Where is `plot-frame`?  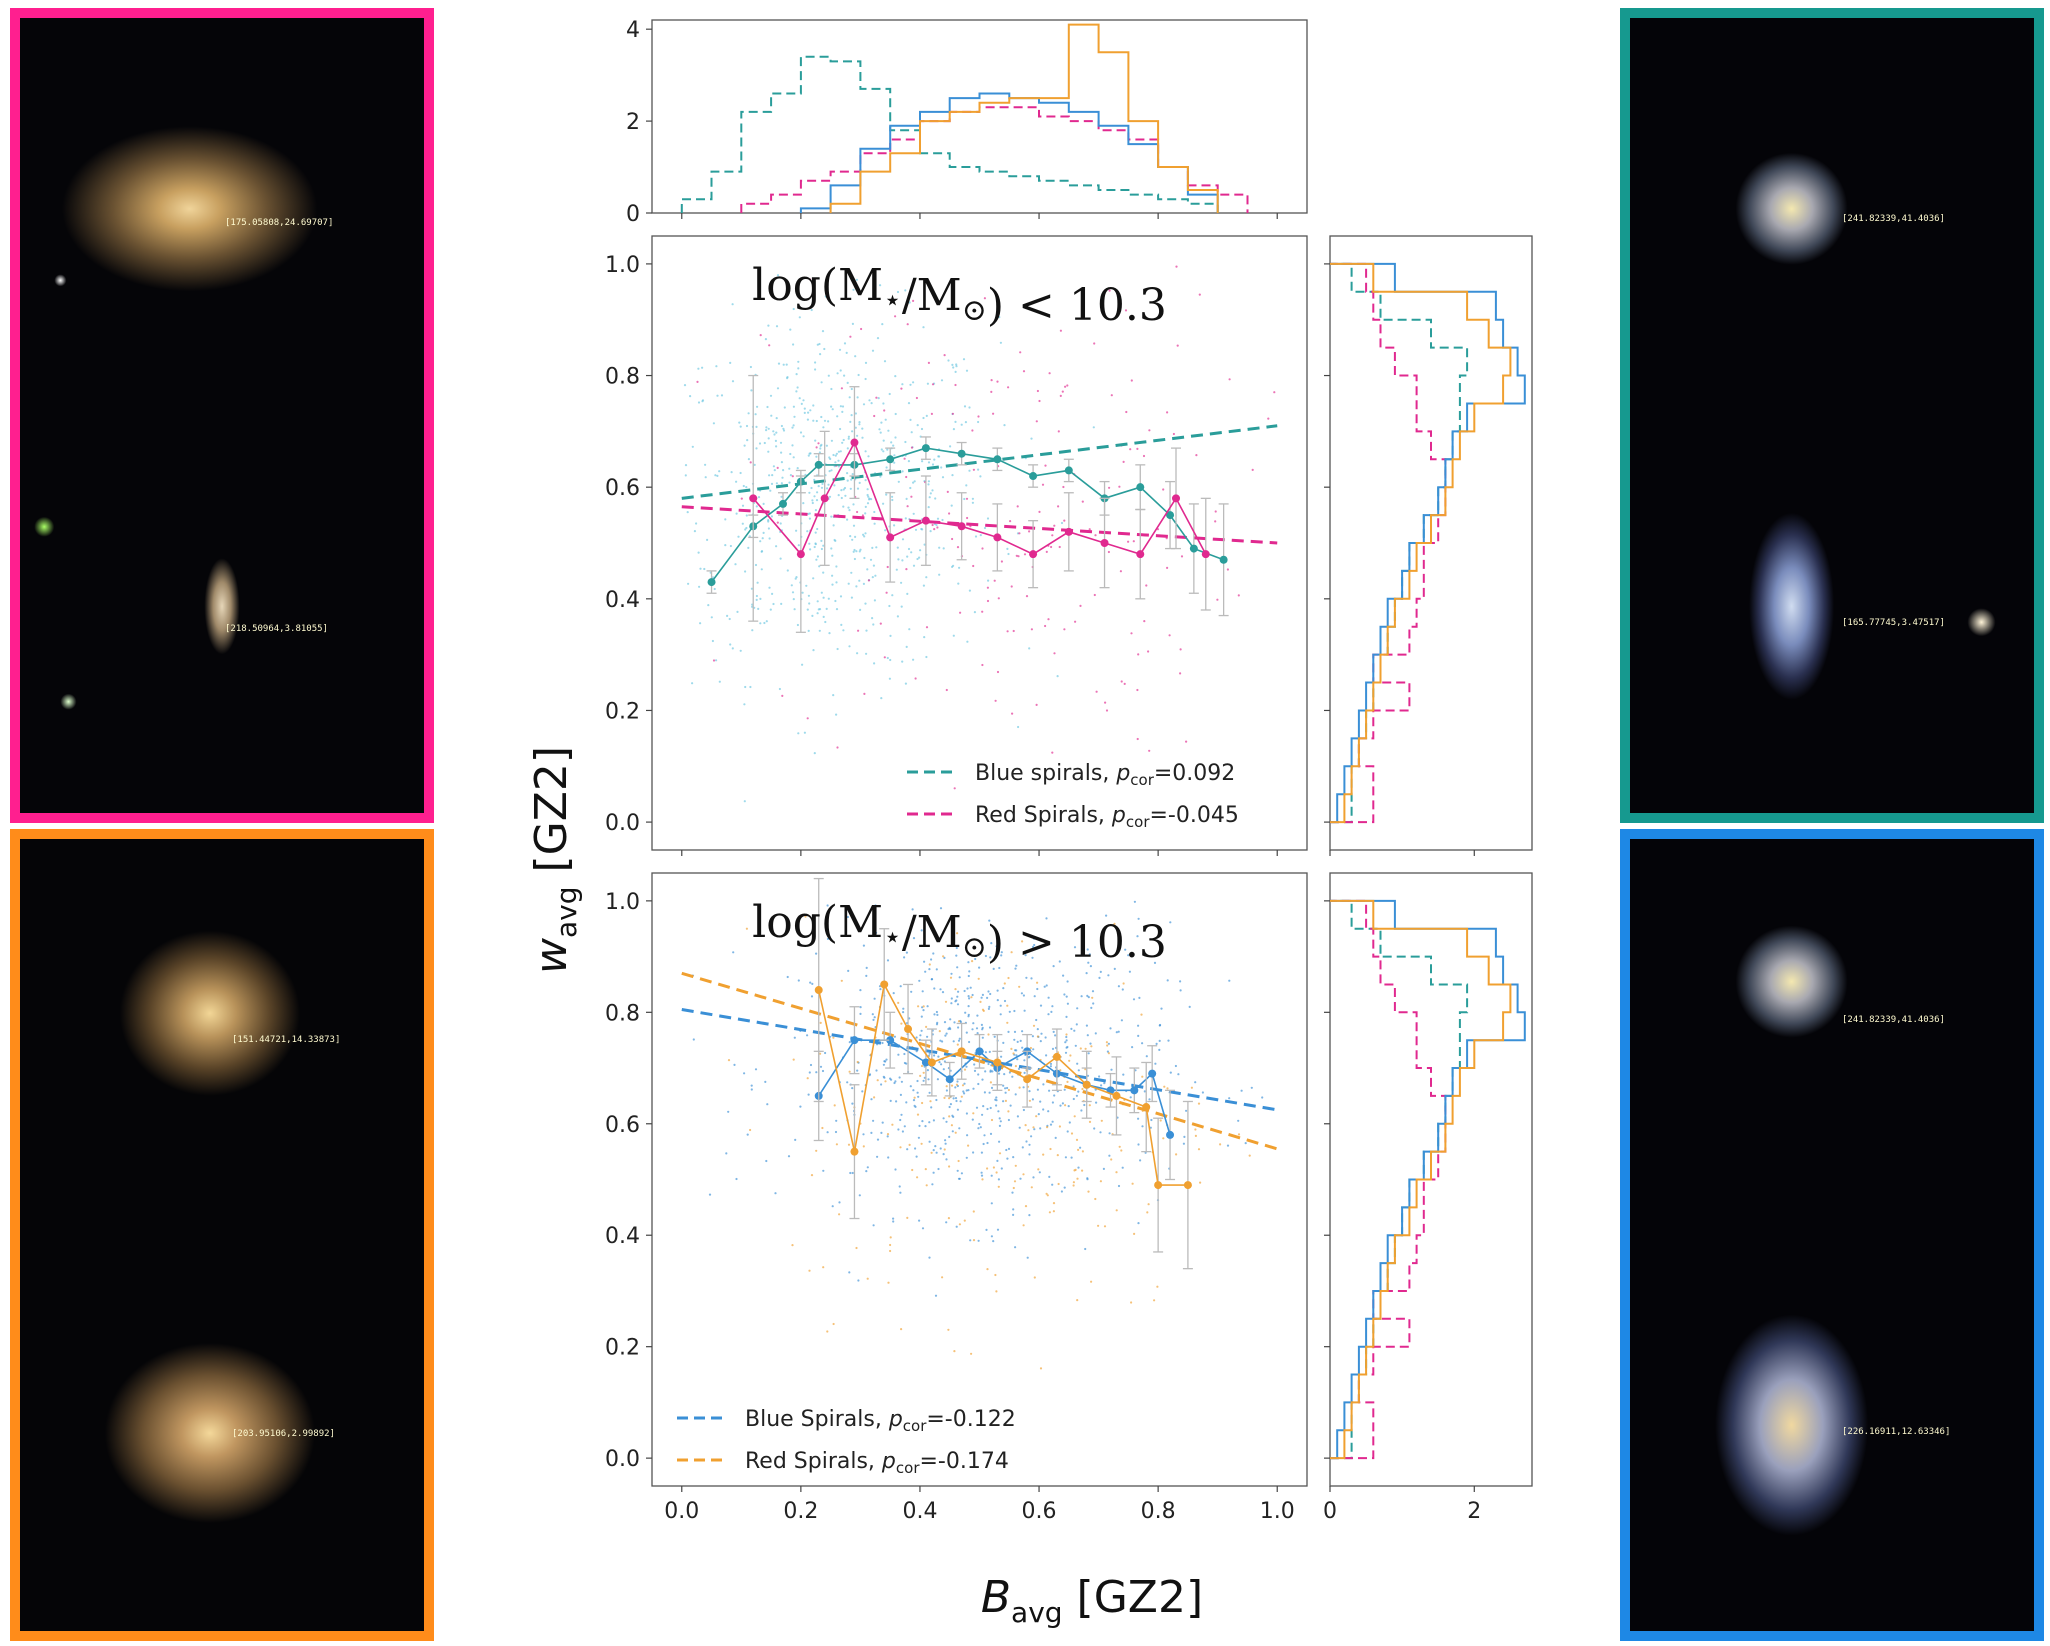 plot-frame is located at coordinates (979, 543).